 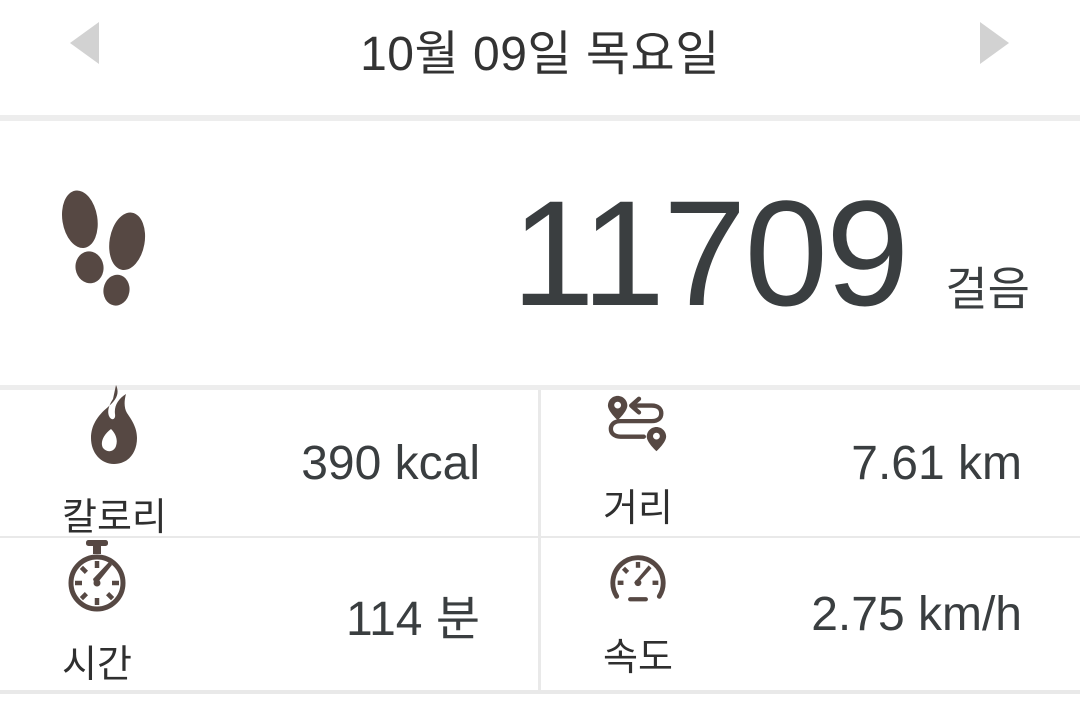 I want to click on next-day-button, so click(x=995, y=43).